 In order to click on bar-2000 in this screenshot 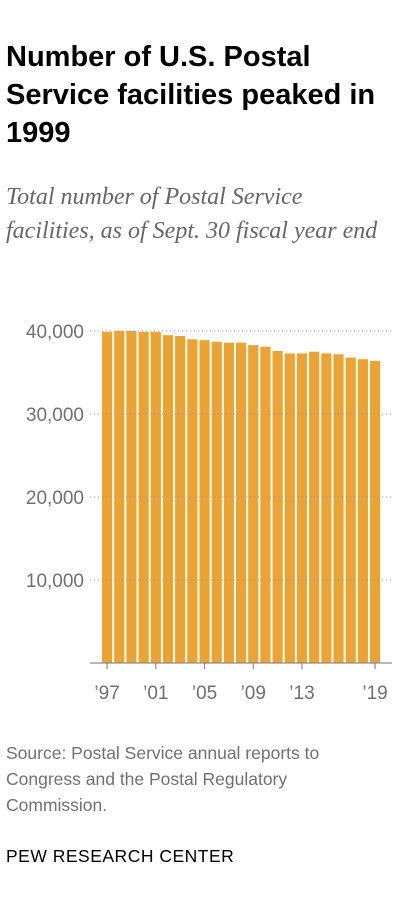, I will do `click(143, 497)`.